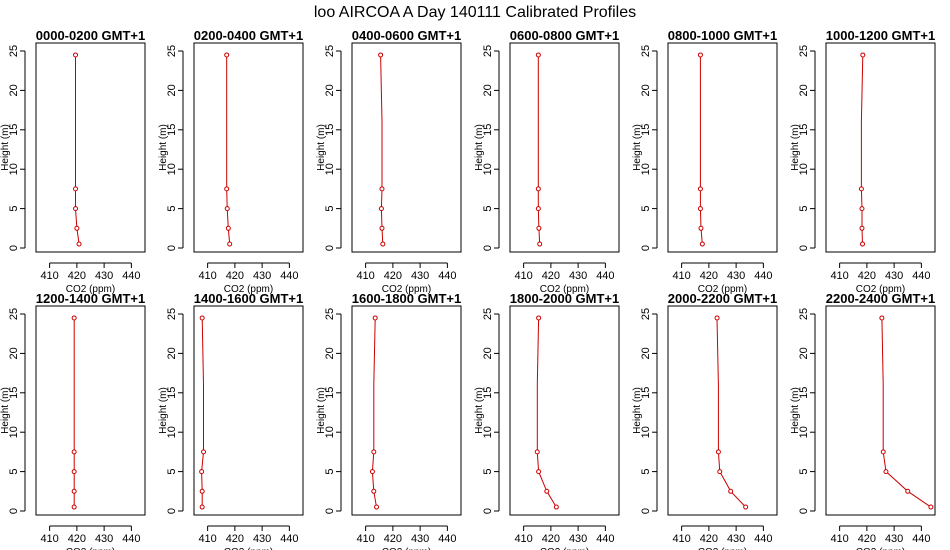  Describe the element at coordinates (248, 35) in the screenshot. I see `panel-title: 0200-0400 GMT+1` at that location.